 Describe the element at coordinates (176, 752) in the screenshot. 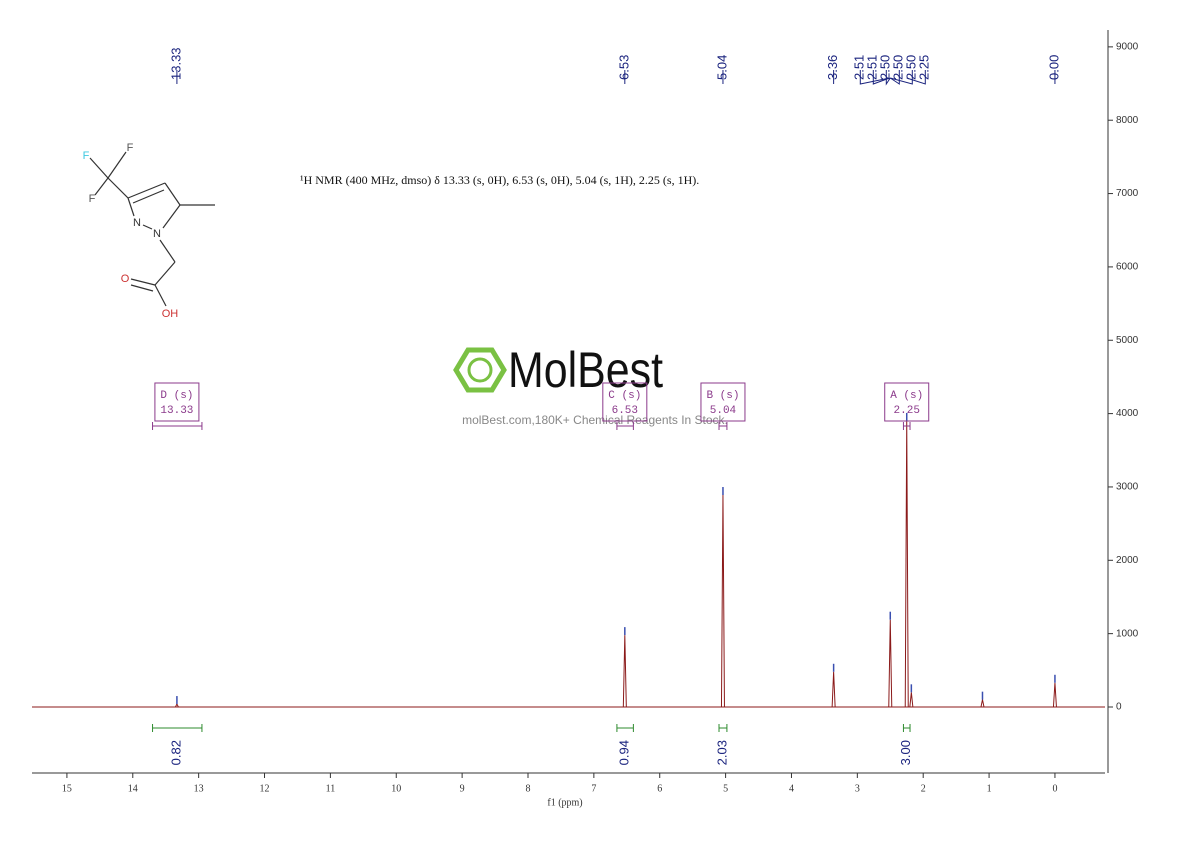

I see `integral-label: 0.82` at that location.